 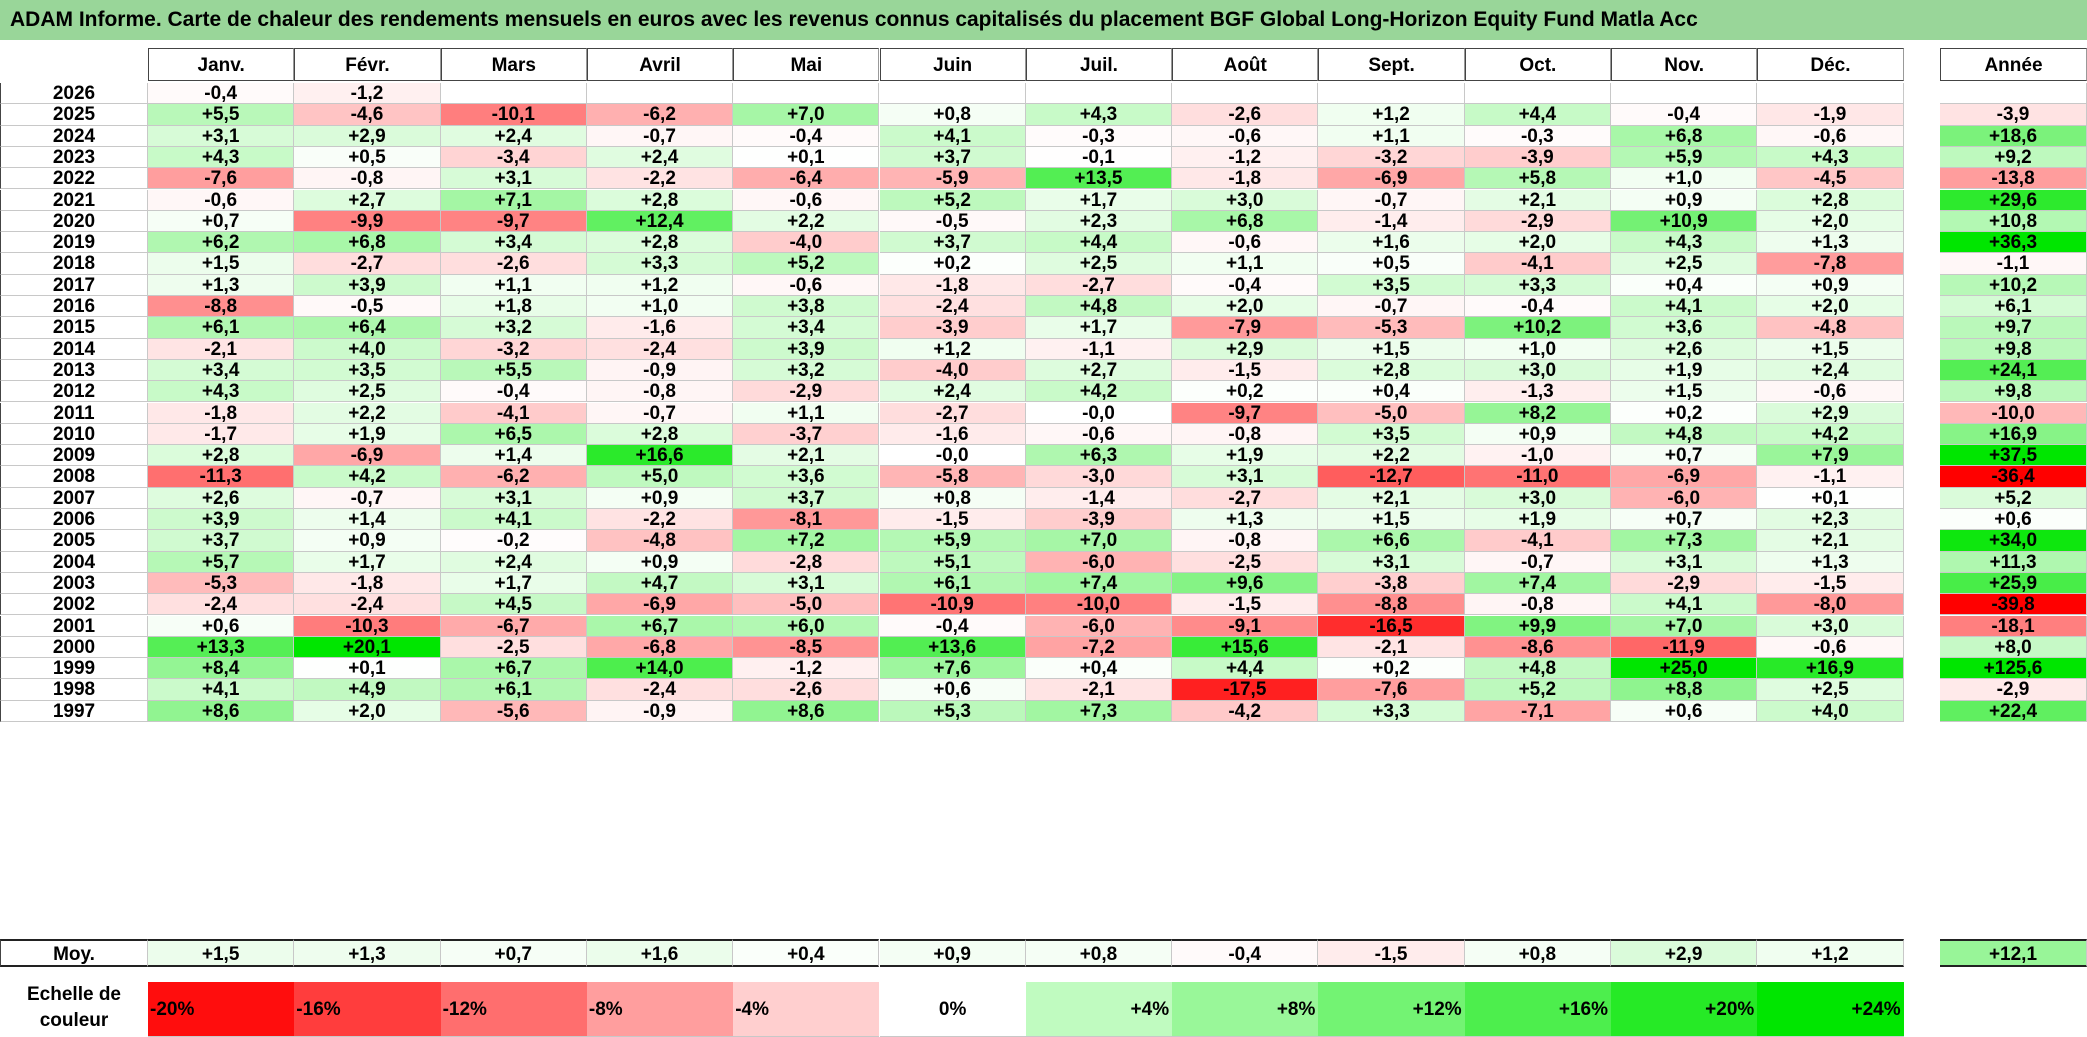 What do you see at coordinates (1099, 221) in the screenshot?
I see `heatmap-cell: +2,3` at bounding box center [1099, 221].